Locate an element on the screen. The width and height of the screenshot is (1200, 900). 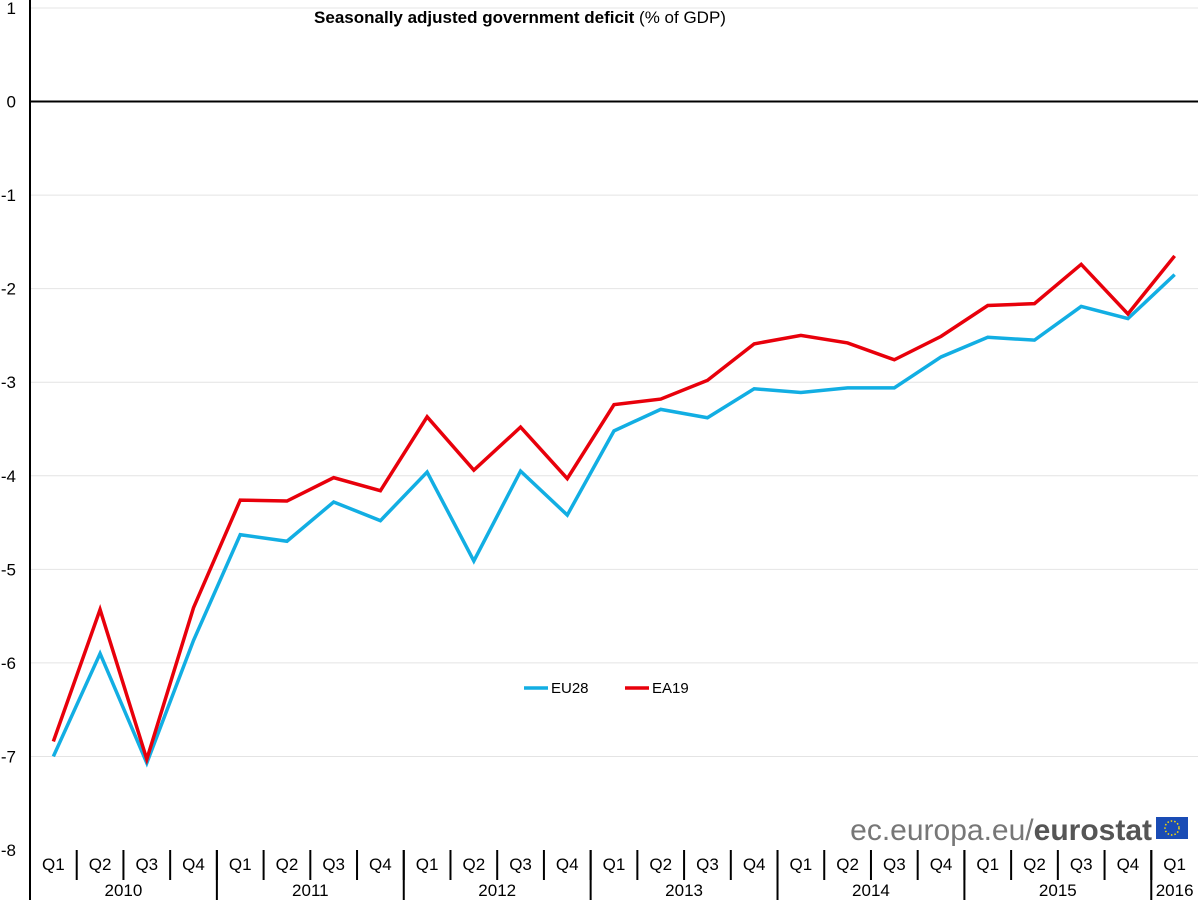
year-label: 2010 is located at coordinates (124, 890).